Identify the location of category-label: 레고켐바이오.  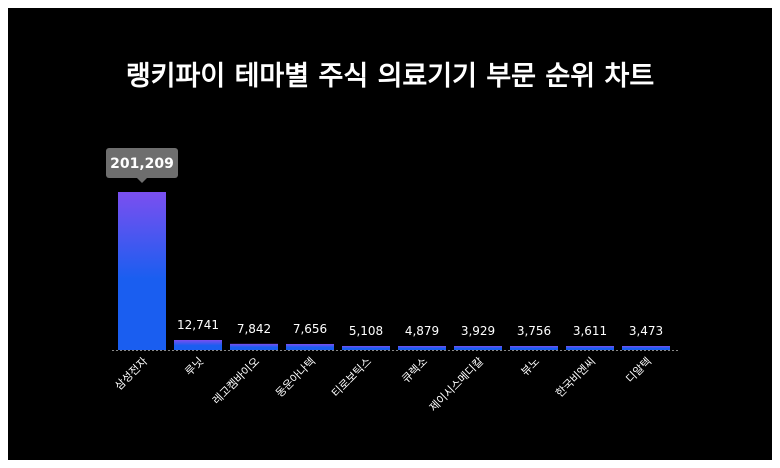
(236, 381).